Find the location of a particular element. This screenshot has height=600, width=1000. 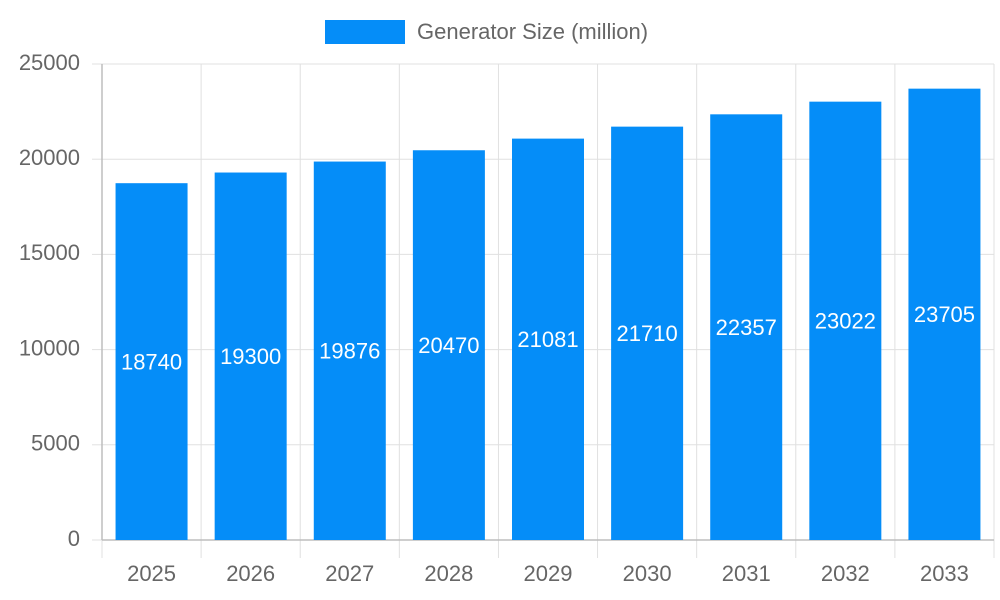

legend-swatch is located at coordinates (365, 32).